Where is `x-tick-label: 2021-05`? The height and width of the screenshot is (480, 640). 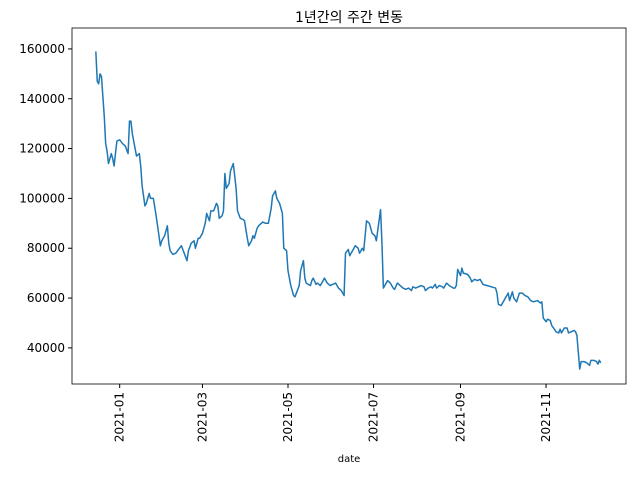 x-tick-label: 2021-05 is located at coordinates (288, 417).